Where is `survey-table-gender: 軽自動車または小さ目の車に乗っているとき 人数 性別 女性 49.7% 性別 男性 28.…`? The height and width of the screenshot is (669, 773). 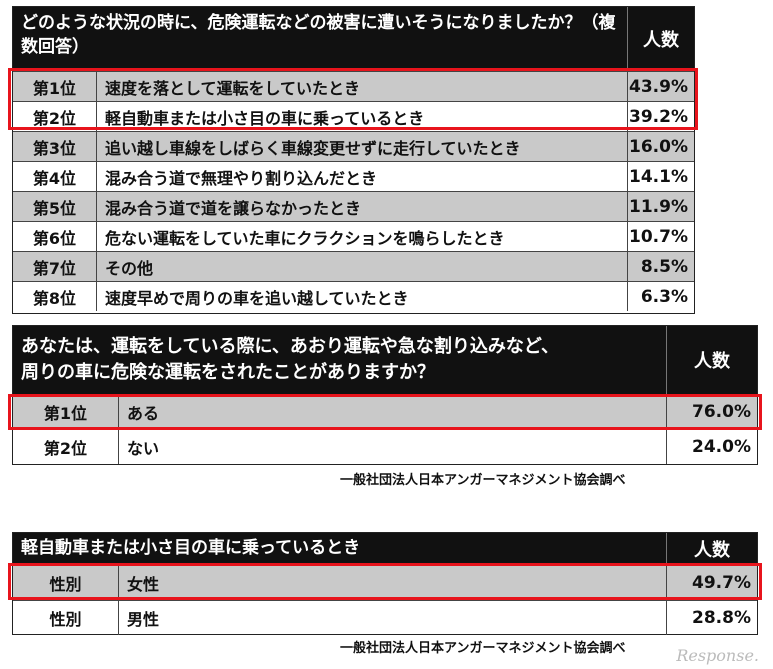 survey-table-gender: 軽自動車または小さ目の車に乗っているとき 人数 性別 女性 49.7% 性別 男性 28.… is located at coordinates (385, 583).